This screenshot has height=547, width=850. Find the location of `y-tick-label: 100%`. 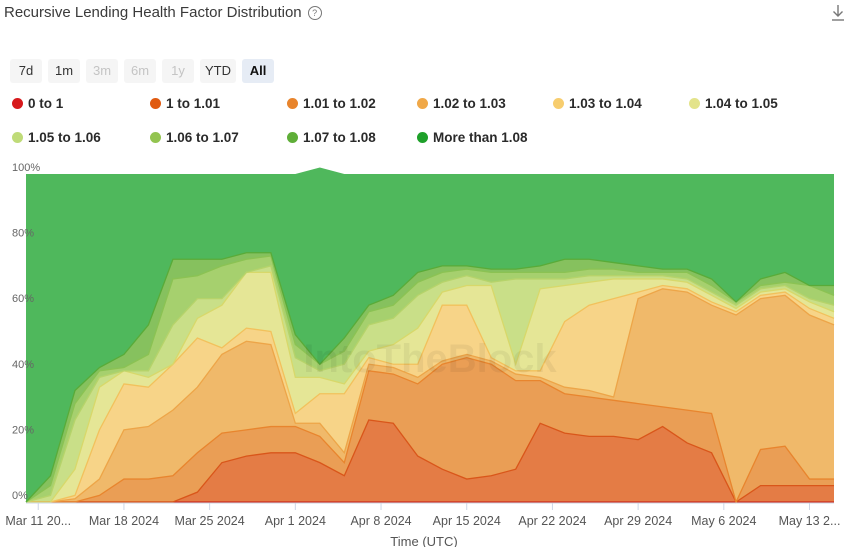

y-tick-label: 100% is located at coordinates (26, 168).